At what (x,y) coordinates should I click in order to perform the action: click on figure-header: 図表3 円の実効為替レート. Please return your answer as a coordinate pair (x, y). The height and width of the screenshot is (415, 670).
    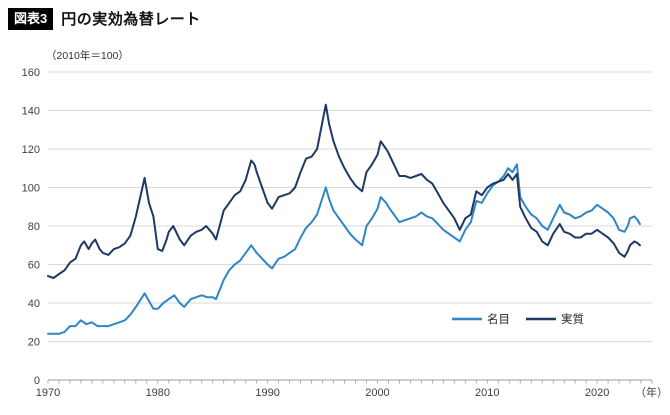
    Looking at the image, I should click on (104, 19).